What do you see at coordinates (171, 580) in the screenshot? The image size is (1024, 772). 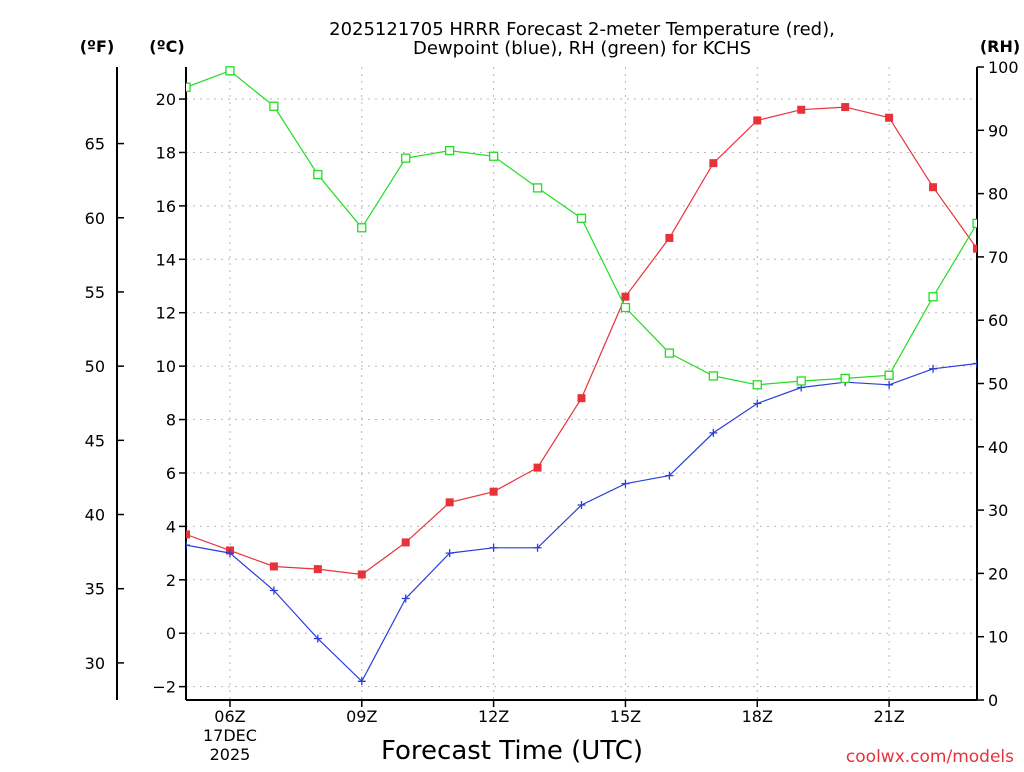 I see `celsius-tick-label: 2` at bounding box center [171, 580].